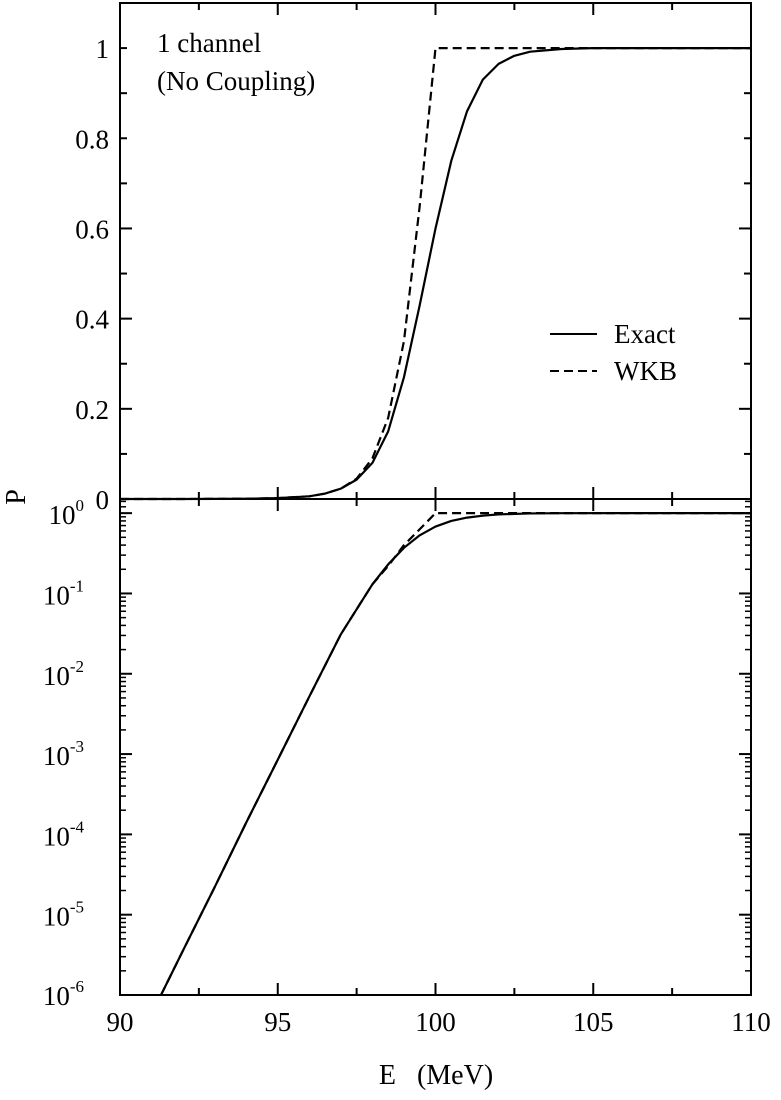 The height and width of the screenshot is (1100, 781). I want to click on y-axis-title: P, so click(16, 497).